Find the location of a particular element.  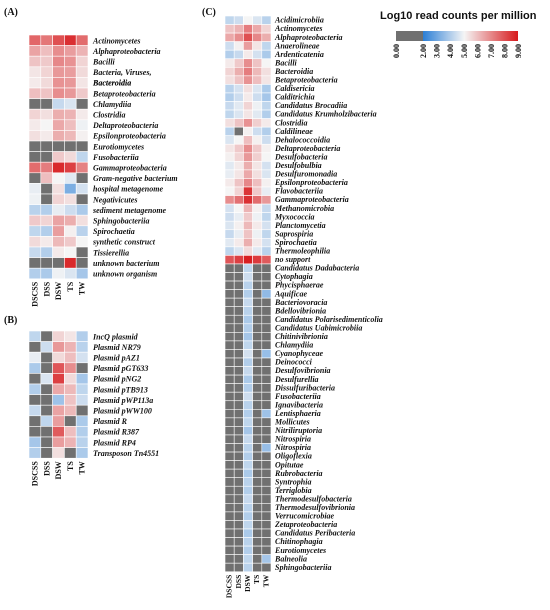

row-label-hospital-metagenome: hospital metagenome is located at coordinates (128, 189).